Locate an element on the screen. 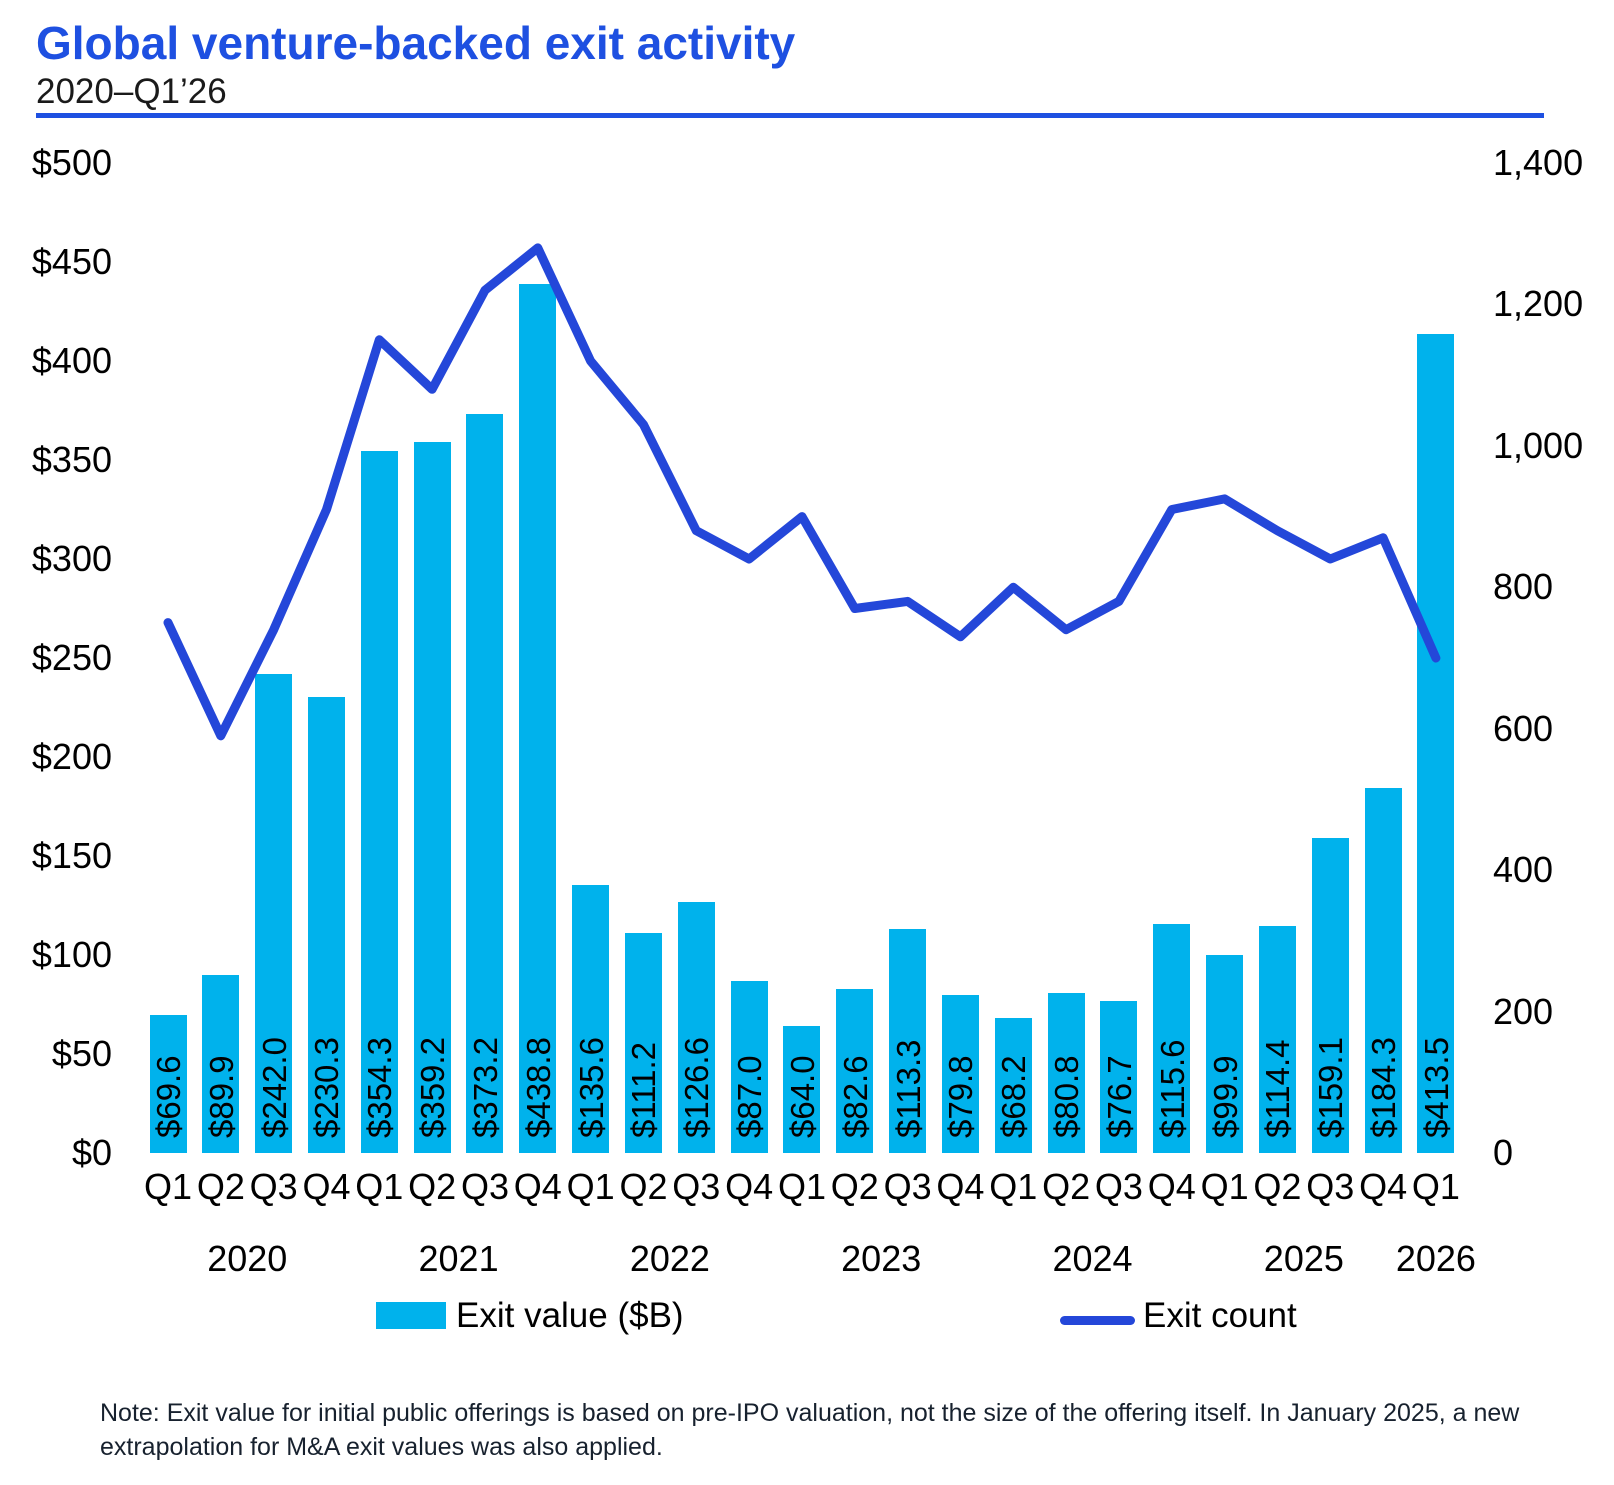  bar-value-label: $114.4 is located at coordinates (1278, 1088).